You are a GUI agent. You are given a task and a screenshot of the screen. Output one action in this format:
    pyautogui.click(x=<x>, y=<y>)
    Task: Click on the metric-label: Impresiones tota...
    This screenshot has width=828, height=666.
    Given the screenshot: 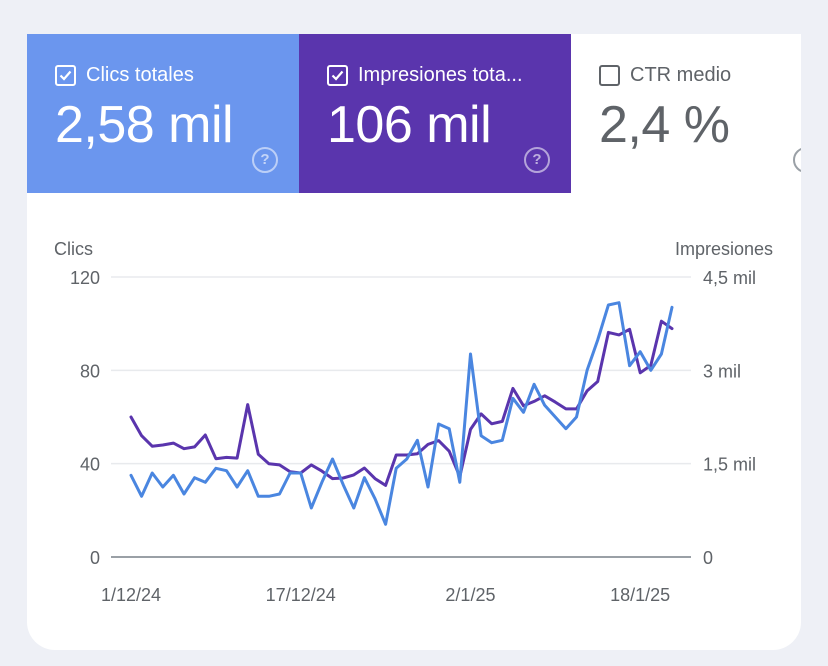 What is the action you would take?
    pyautogui.click(x=440, y=75)
    